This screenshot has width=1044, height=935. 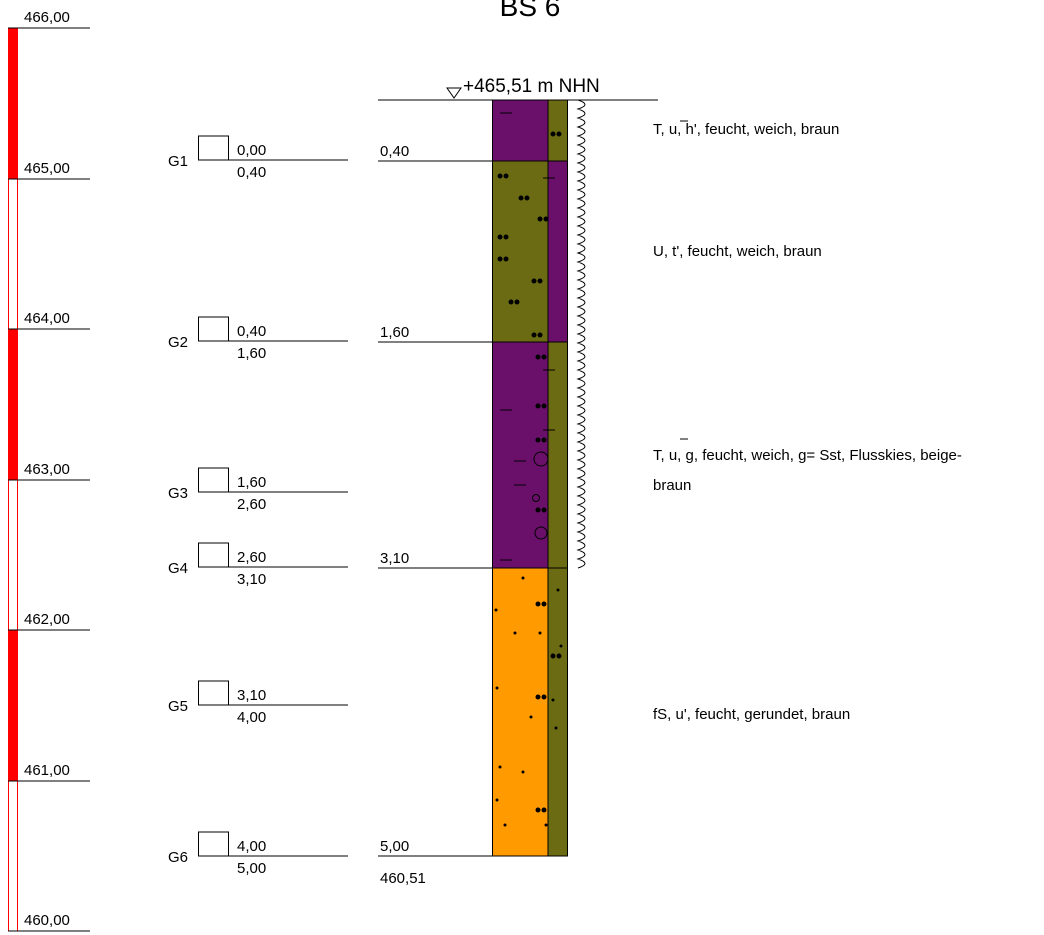 What do you see at coordinates (394, 558) in the screenshot?
I see `layer-depth: 3,10` at bounding box center [394, 558].